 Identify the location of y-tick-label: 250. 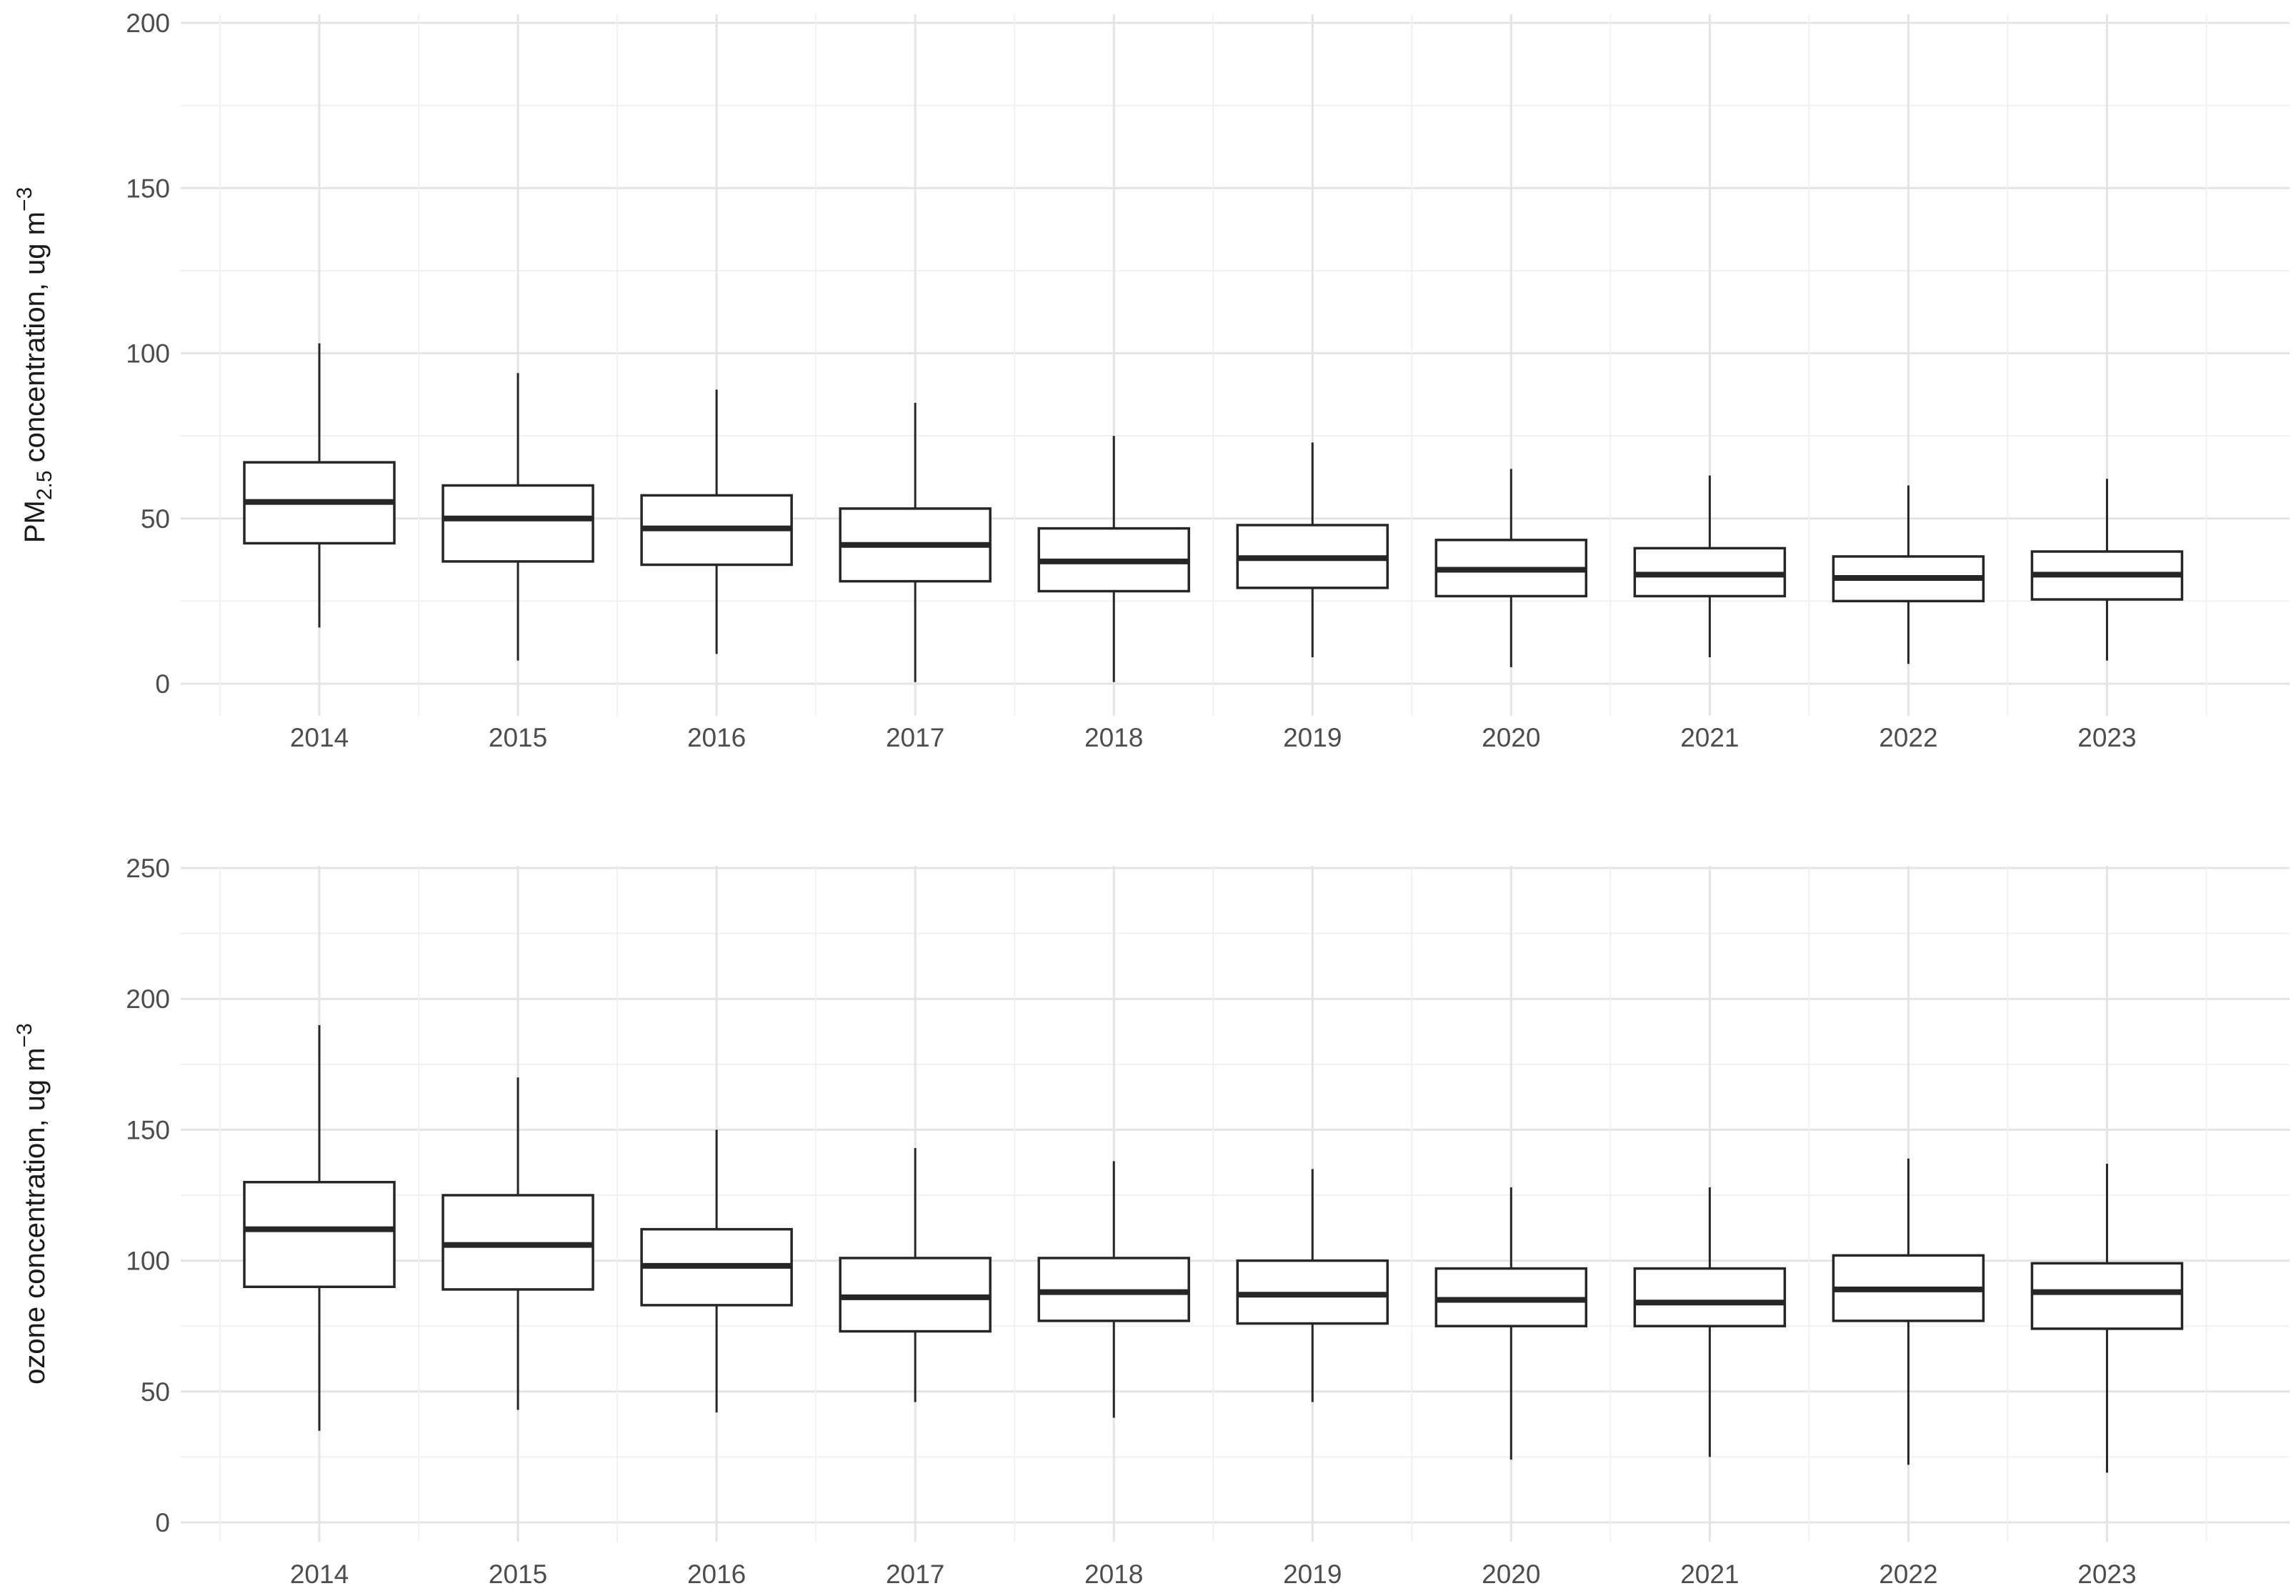
(148, 868).